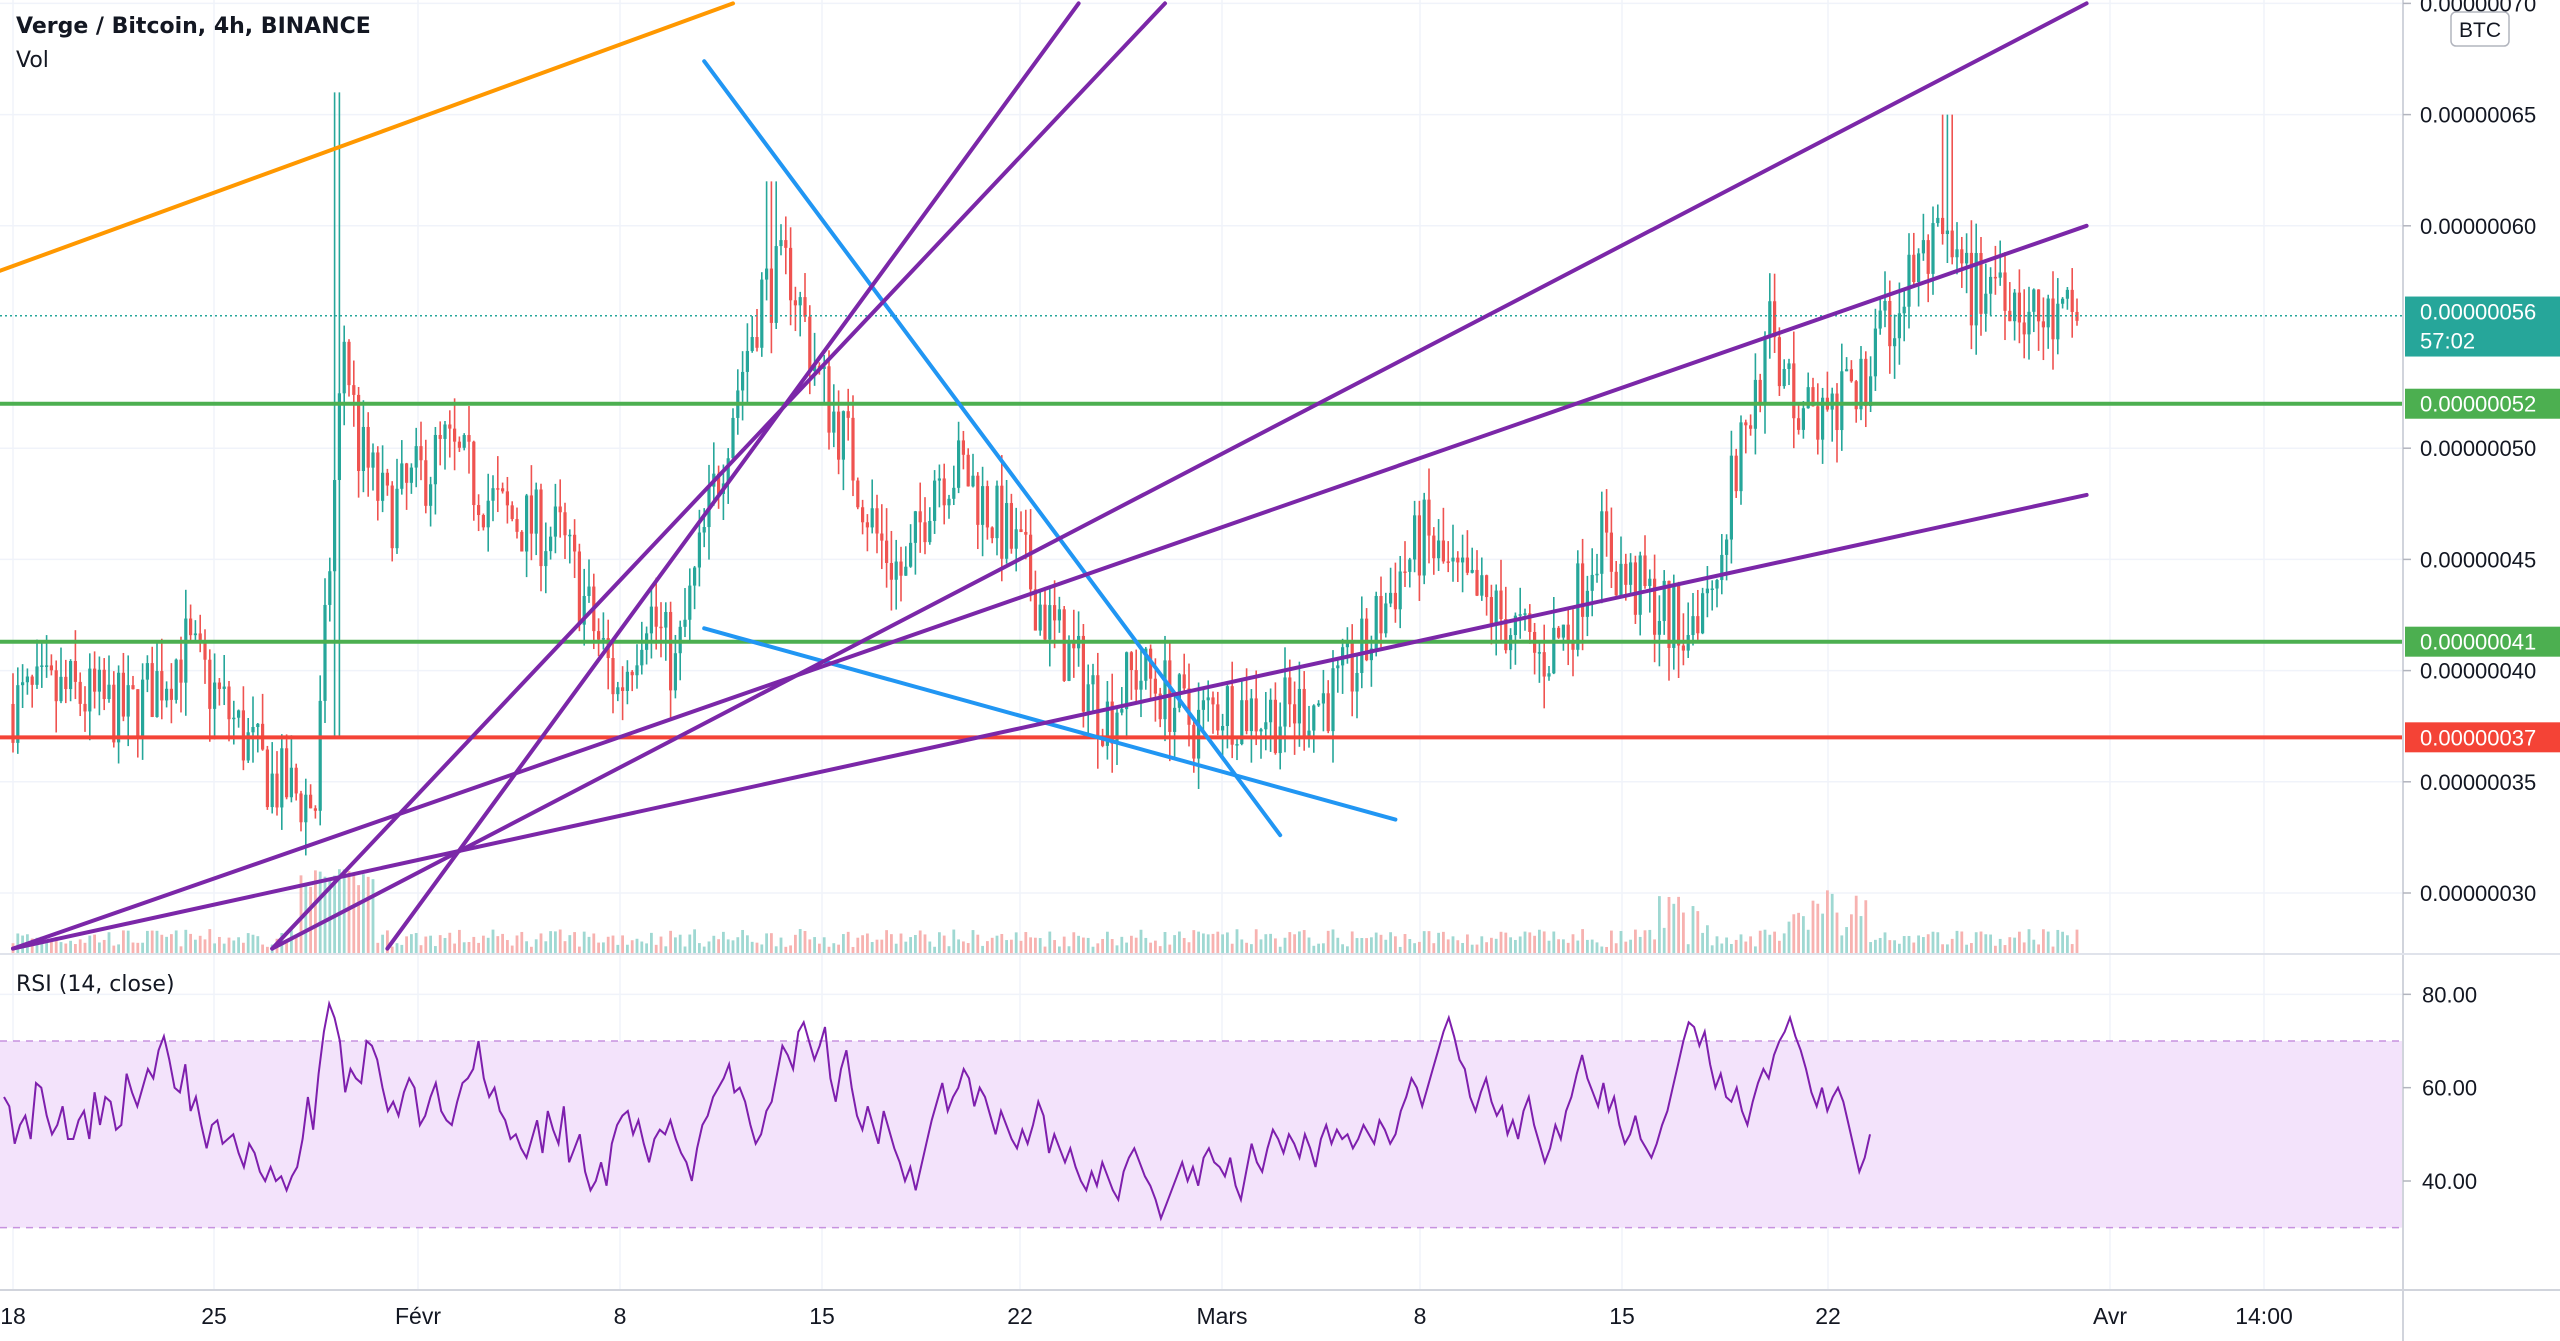 This screenshot has height=1341, width=2560. I want to click on rsi-line, so click(937, 1111).